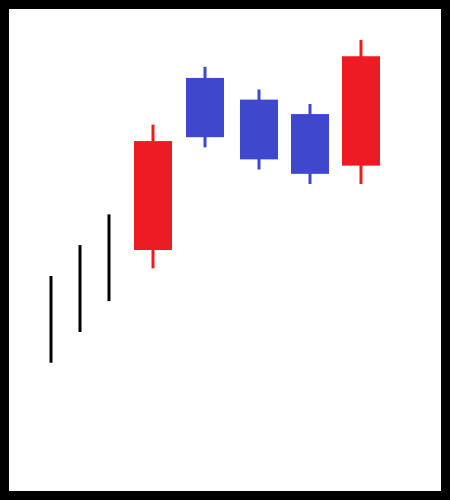  I want to click on candle-4-body, so click(153, 195).